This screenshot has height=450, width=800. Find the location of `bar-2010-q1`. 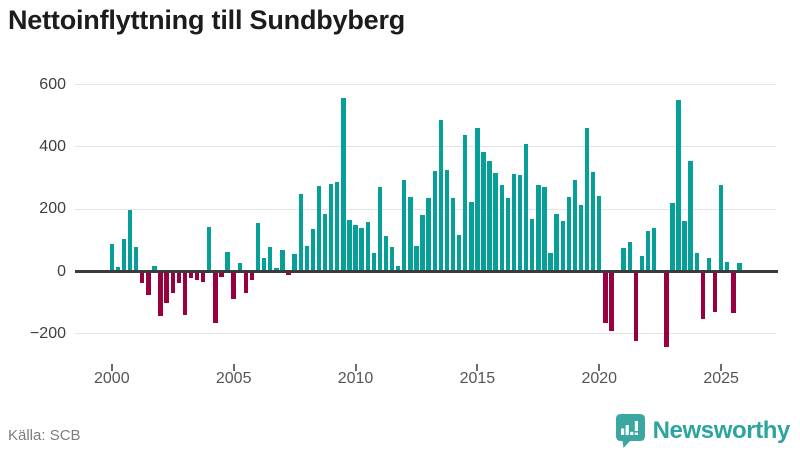

bar-2010-q1 is located at coordinates (355, 248).